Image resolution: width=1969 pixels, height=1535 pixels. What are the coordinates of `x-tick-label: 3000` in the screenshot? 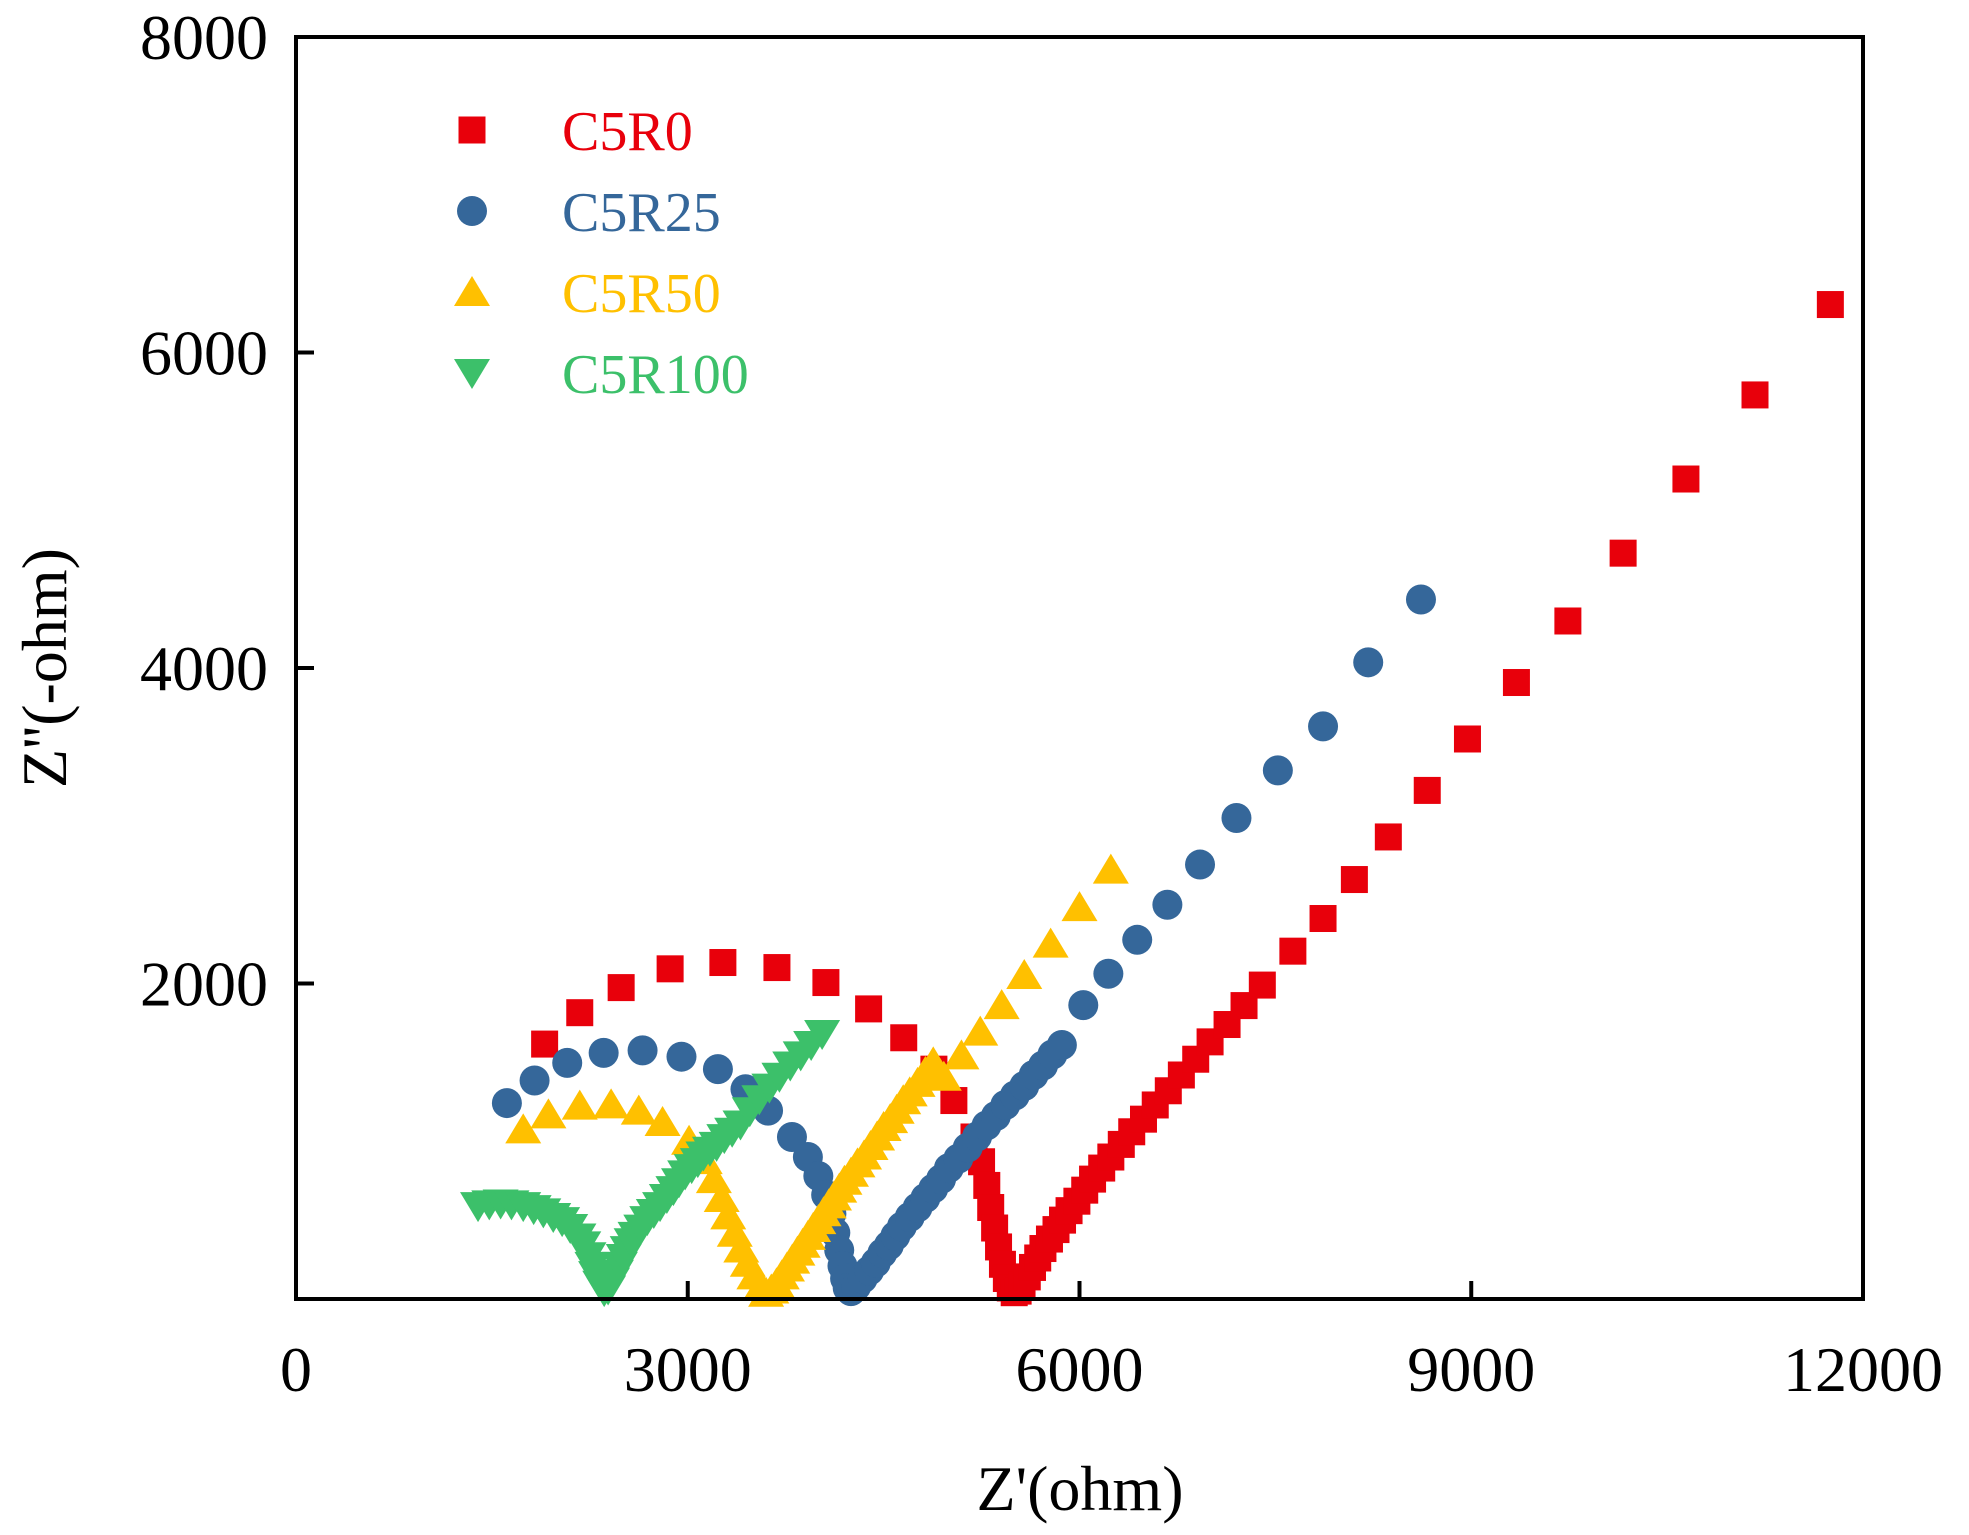 It's located at (688, 1369).